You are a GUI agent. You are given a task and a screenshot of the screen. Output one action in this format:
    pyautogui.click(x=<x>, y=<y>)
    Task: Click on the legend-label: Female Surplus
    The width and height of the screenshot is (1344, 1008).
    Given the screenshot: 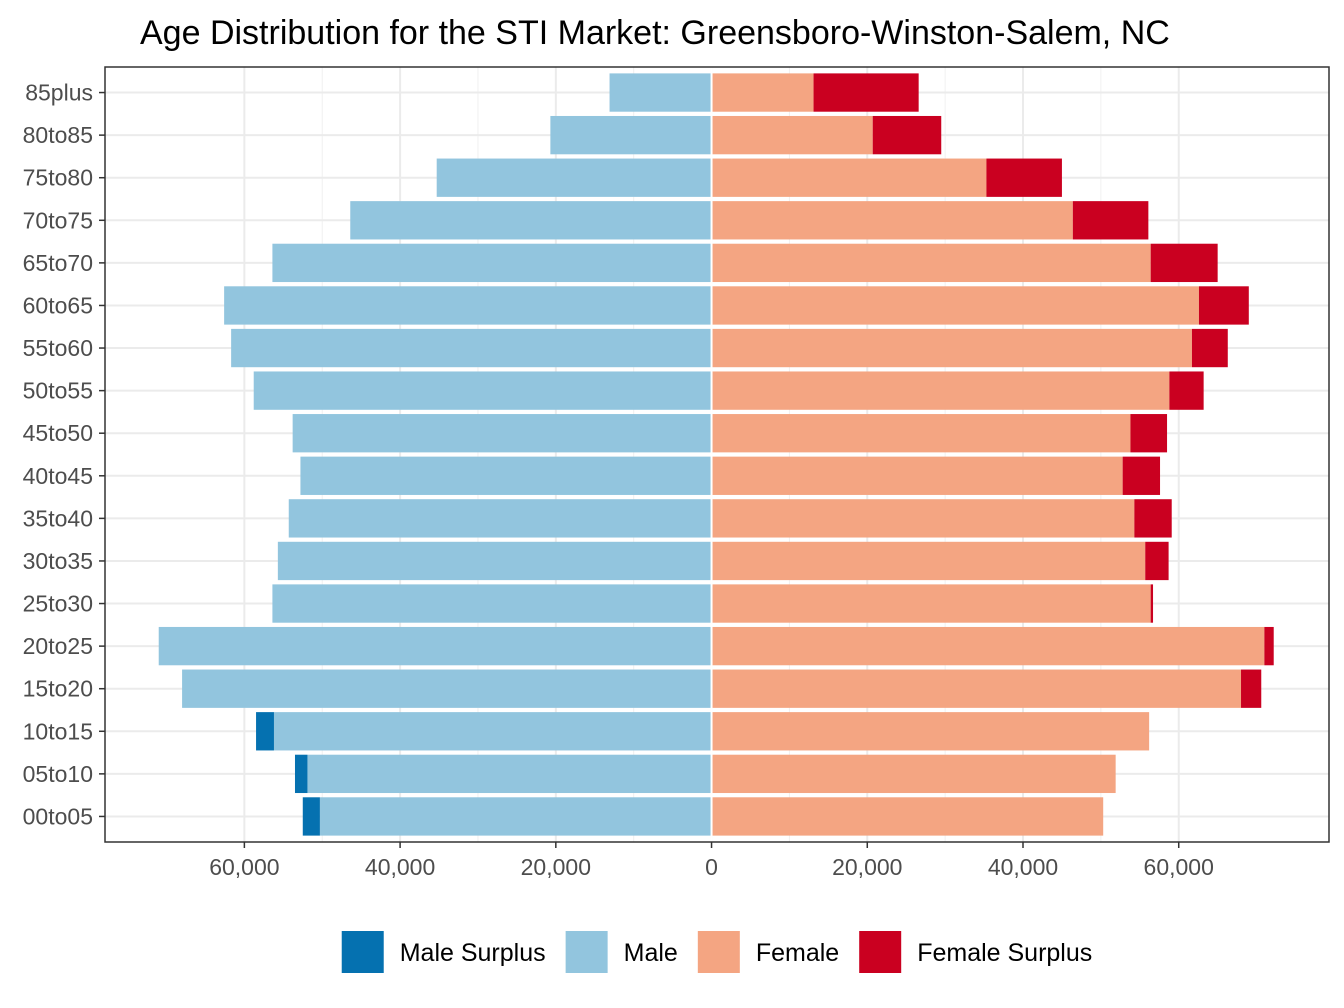 What is the action you would take?
    pyautogui.click(x=1004, y=953)
    